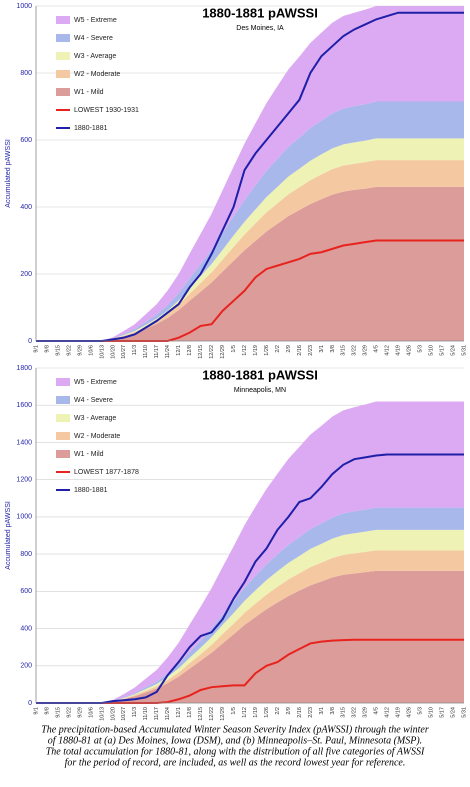 This screenshot has width=470, height=787. I want to click on x-tick-label: 12/22, so click(212, 714).